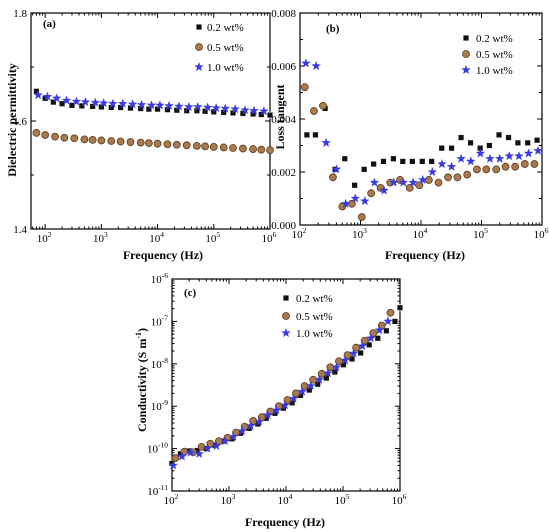 The image size is (550, 532). I want to click on panel-b-xtick-label: 10³, so click(359, 233).